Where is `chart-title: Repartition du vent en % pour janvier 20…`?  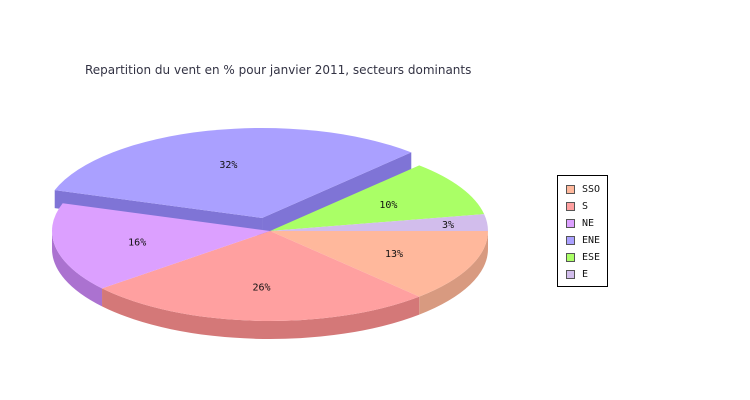
chart-title: Repartition du vent en % pour janvier 20… is located at coordinates (278, 70).